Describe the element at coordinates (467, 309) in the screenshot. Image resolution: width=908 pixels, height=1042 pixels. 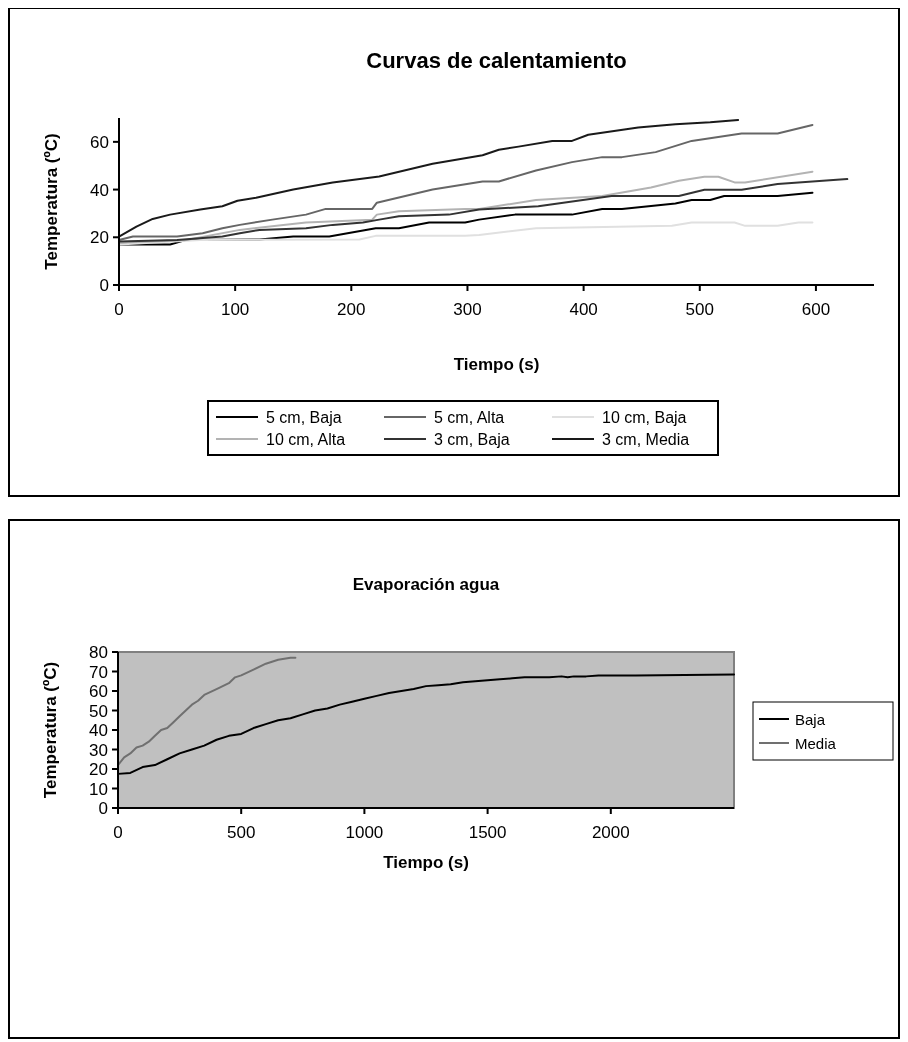
I see `x-tick-label: 300` at that location.